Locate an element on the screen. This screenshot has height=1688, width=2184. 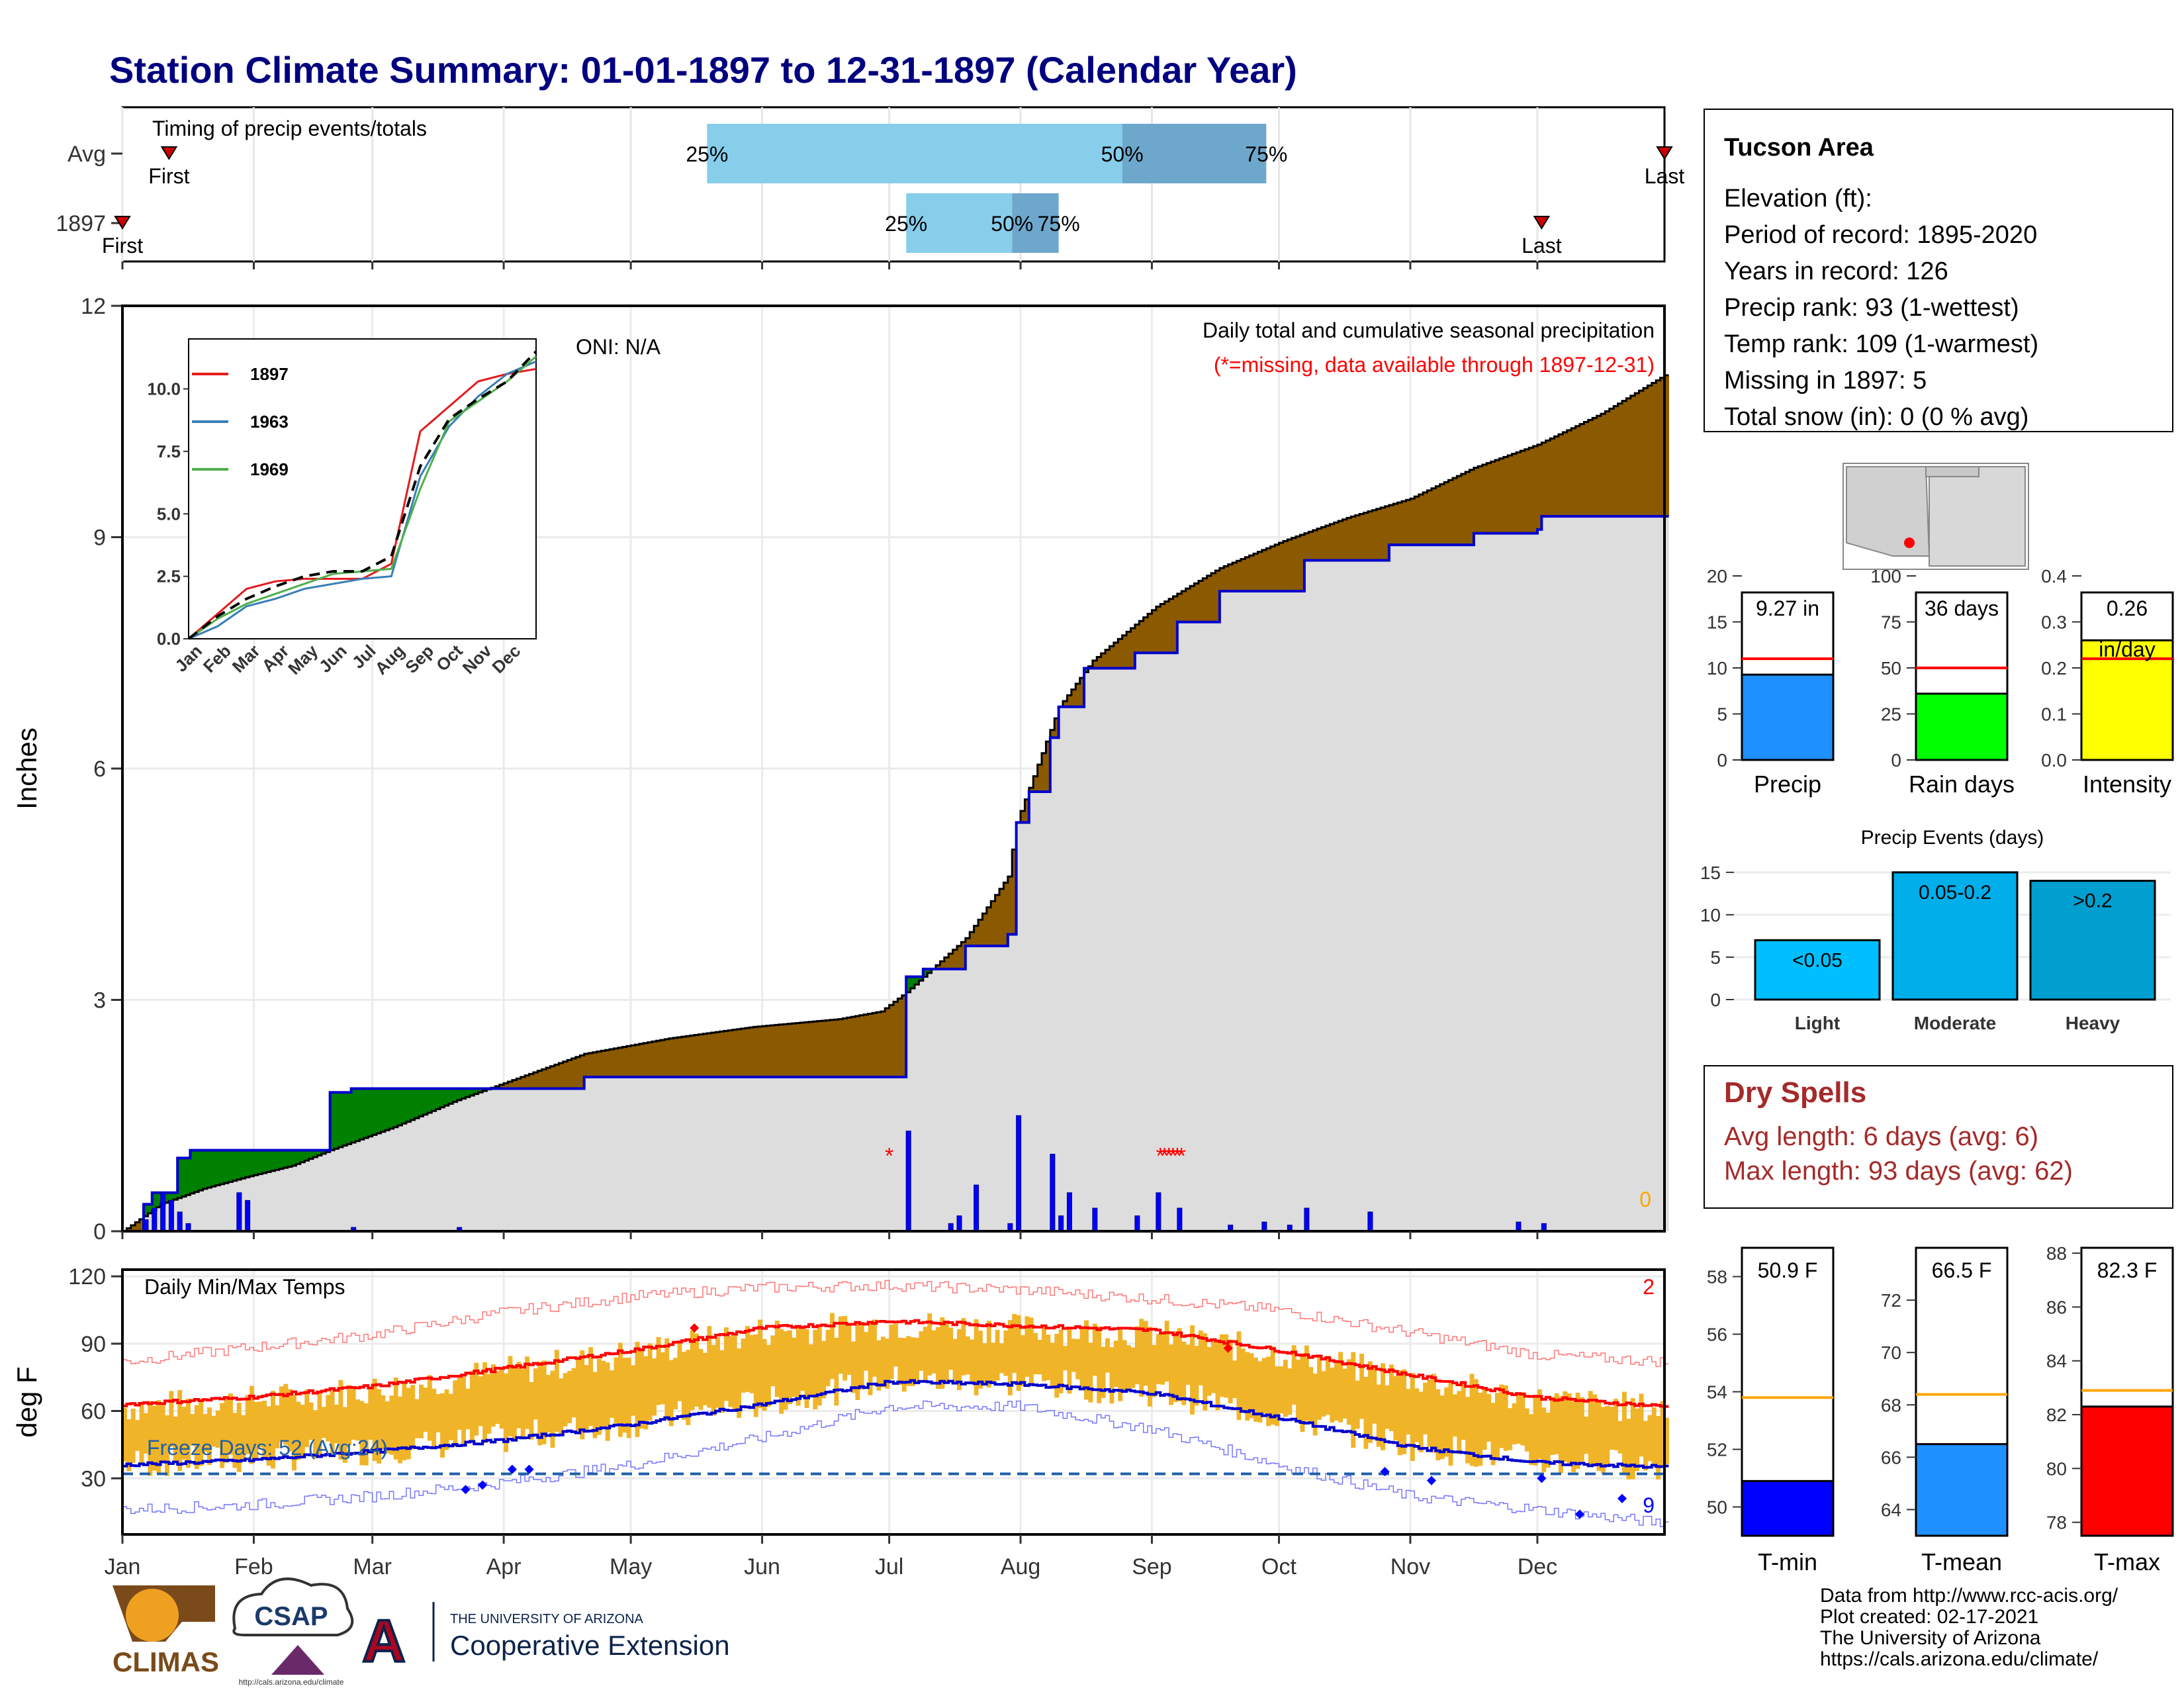
tgauge-tick-label: 58 is located at coordinates (1717, 1277).